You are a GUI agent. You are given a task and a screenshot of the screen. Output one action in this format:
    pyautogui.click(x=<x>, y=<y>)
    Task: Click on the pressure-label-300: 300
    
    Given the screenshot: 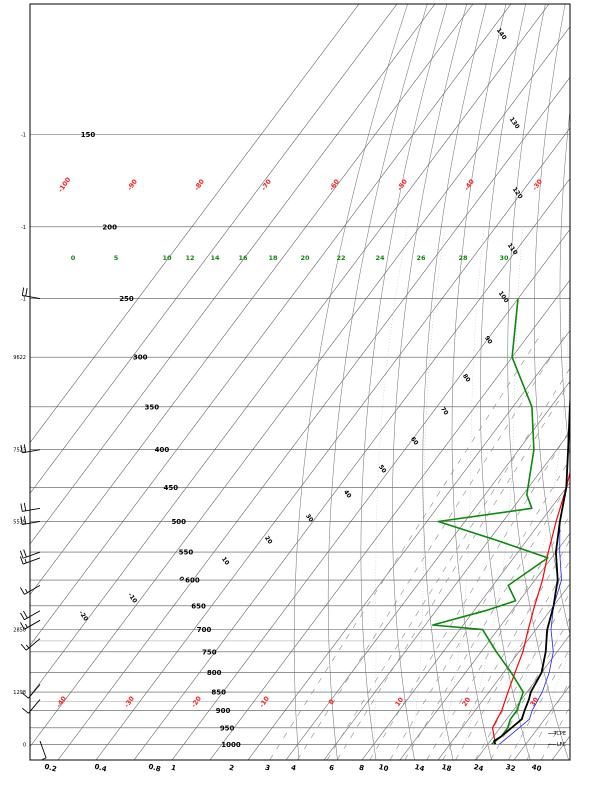 What is the action you would take?
    pyautogui.click(x=140, y=358)
    